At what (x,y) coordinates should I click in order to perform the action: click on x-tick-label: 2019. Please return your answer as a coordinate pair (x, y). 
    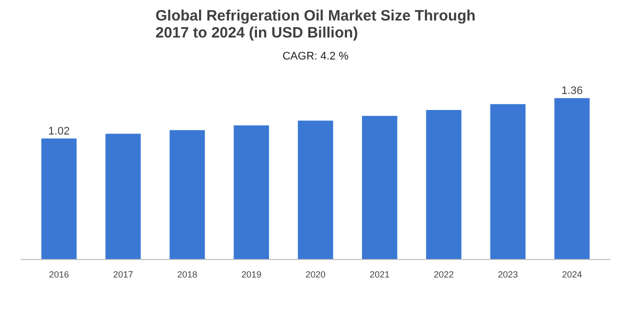
    Looking at the image, I should click on (251, 275).